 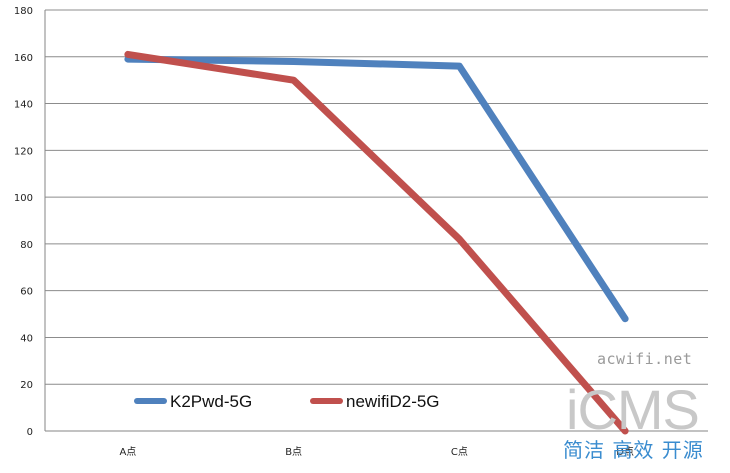 I want to click on legend-label: K2Pwd-5G, so click(x=211, y=401).